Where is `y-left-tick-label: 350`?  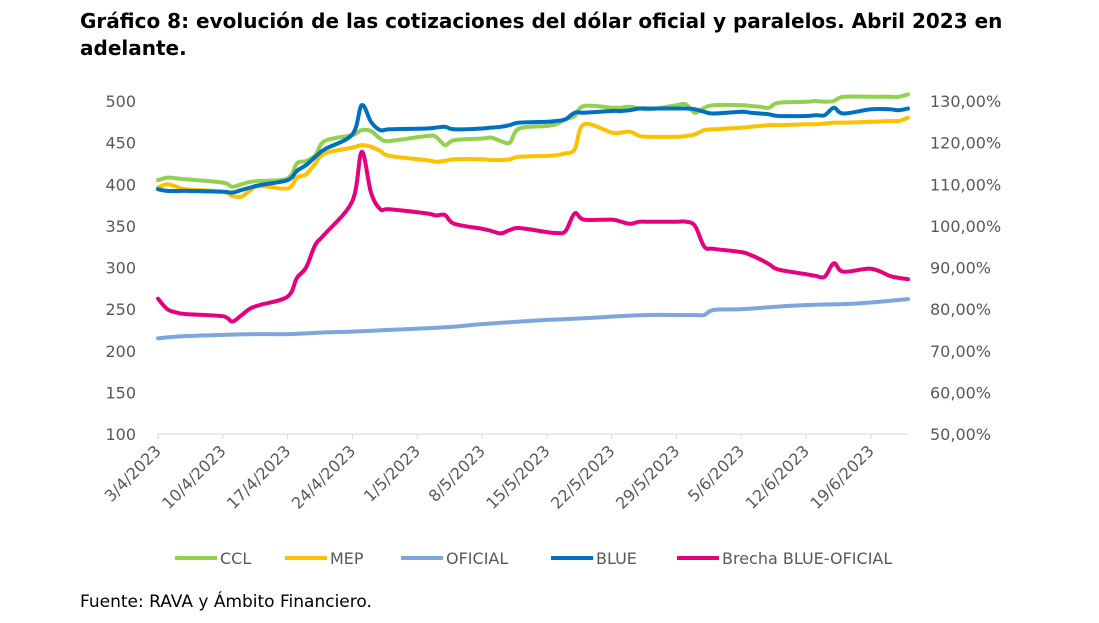
y-left-tick-label: 350 is located at coordinates (120, 226).